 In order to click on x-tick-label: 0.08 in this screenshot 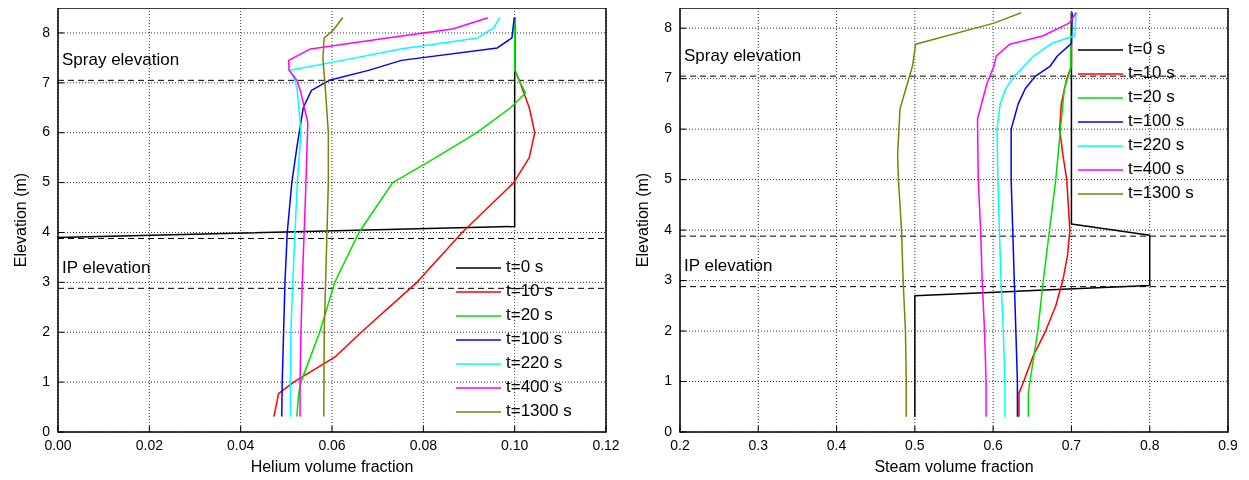, I will do `click(423, 445)`.